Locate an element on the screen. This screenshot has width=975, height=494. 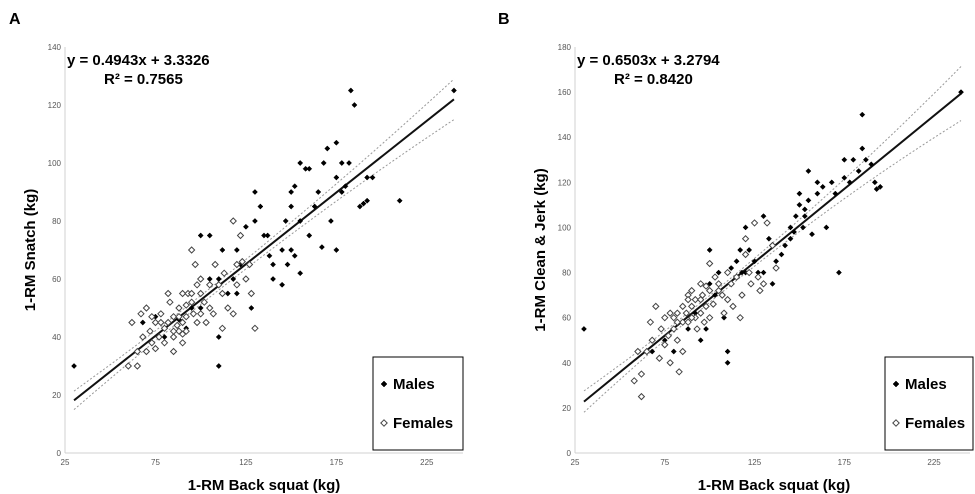
panel-a-r-squared: R² = 0.7565 is located at coordinates (143, 79).